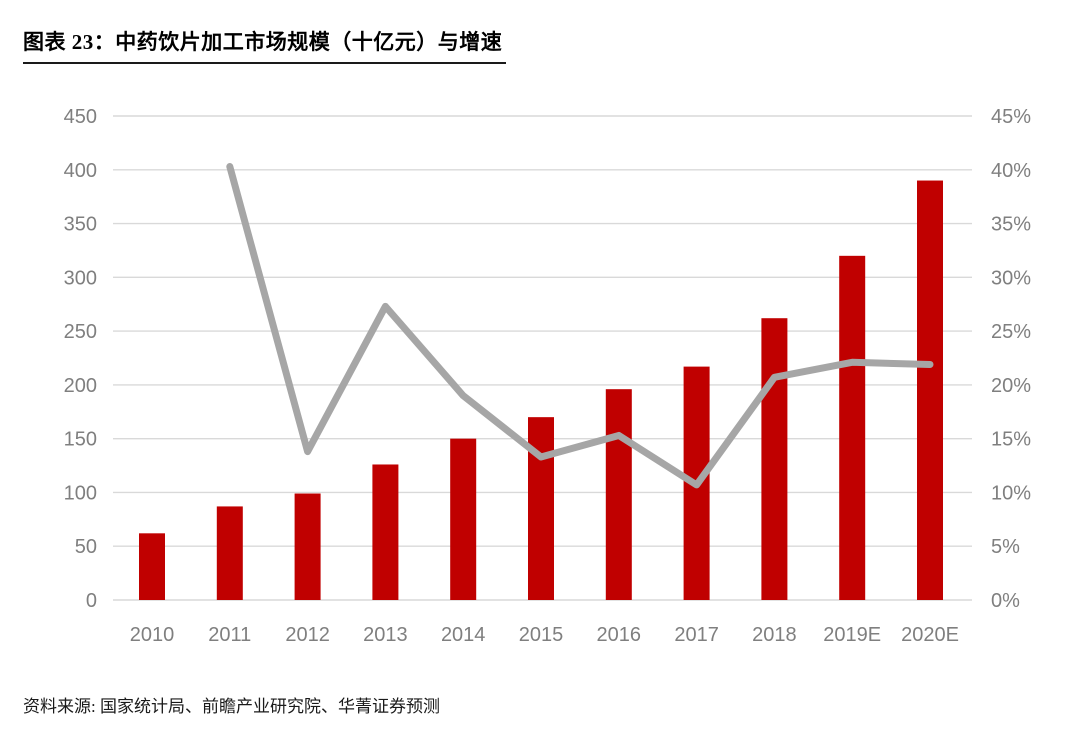 This screenshot has width=1074, height=737. I want to click on bar-2018, so click(774, 459).